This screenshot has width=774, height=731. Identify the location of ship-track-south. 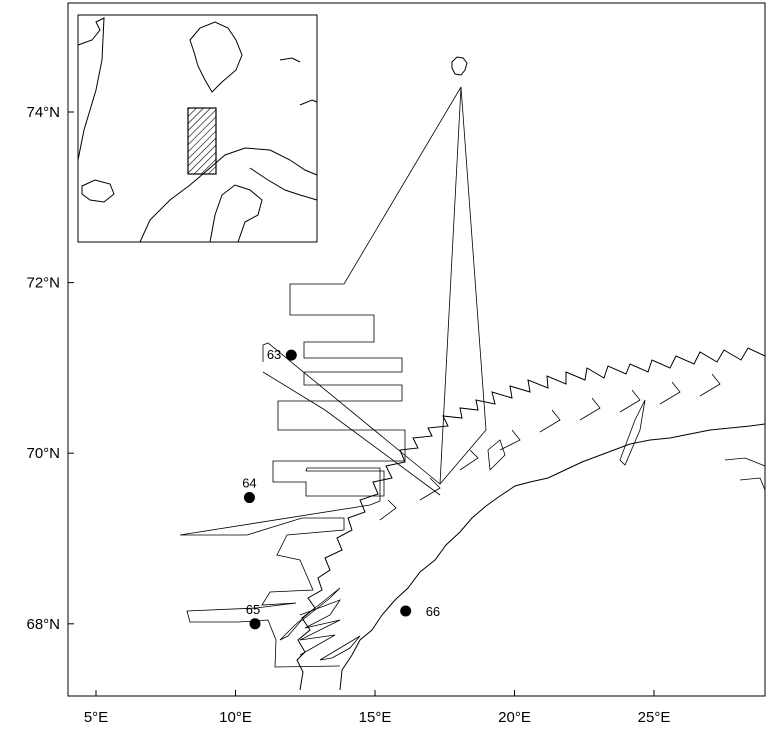
(320, 627).